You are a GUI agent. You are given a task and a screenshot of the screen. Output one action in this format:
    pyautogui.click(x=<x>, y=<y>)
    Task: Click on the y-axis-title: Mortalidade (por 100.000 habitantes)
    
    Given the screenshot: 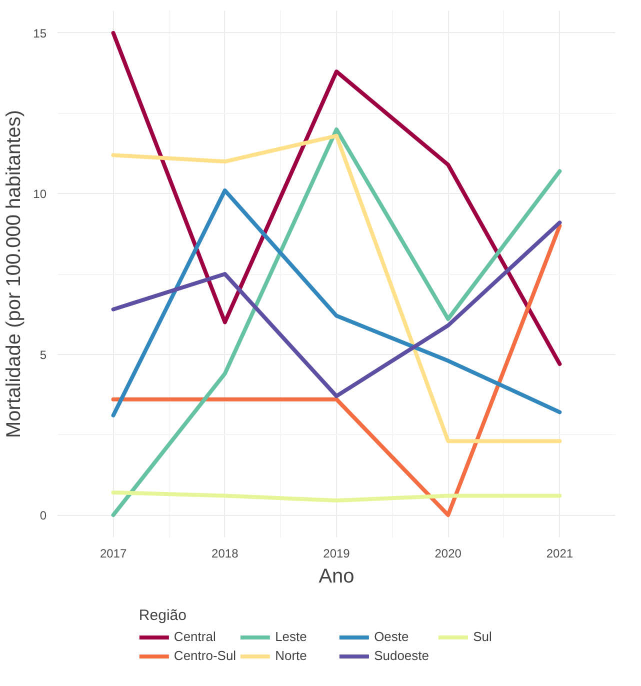 What is the action you would take?
    pyautogui.click(x=14, y=274)
    